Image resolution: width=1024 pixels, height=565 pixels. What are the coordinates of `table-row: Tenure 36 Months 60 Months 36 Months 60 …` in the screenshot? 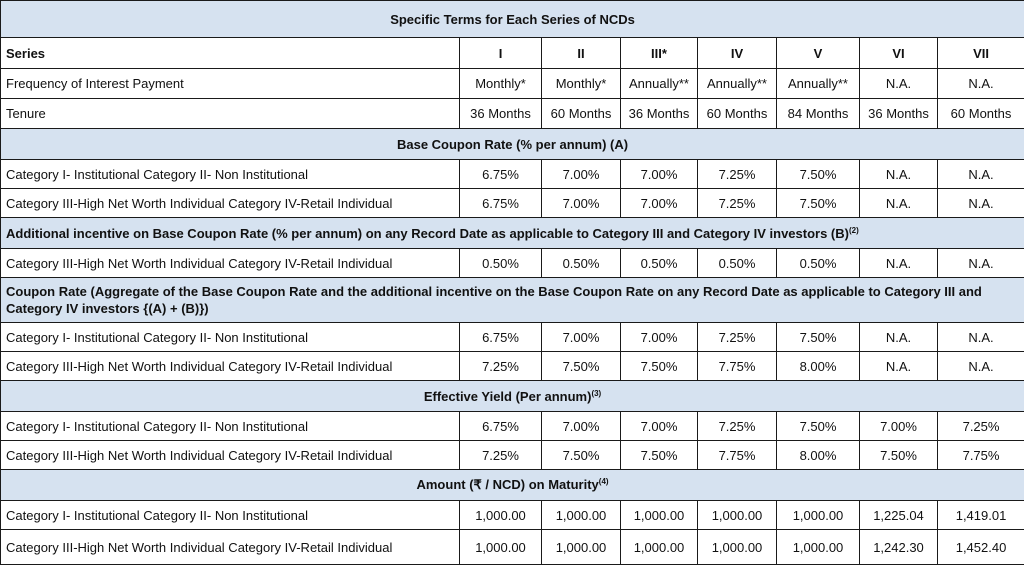 It's located at (512, 114).